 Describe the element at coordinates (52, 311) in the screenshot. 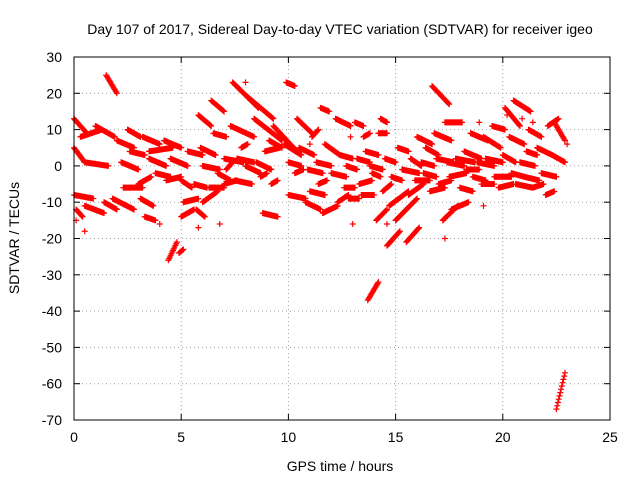

I see `y-tick-label: -40` at that location.